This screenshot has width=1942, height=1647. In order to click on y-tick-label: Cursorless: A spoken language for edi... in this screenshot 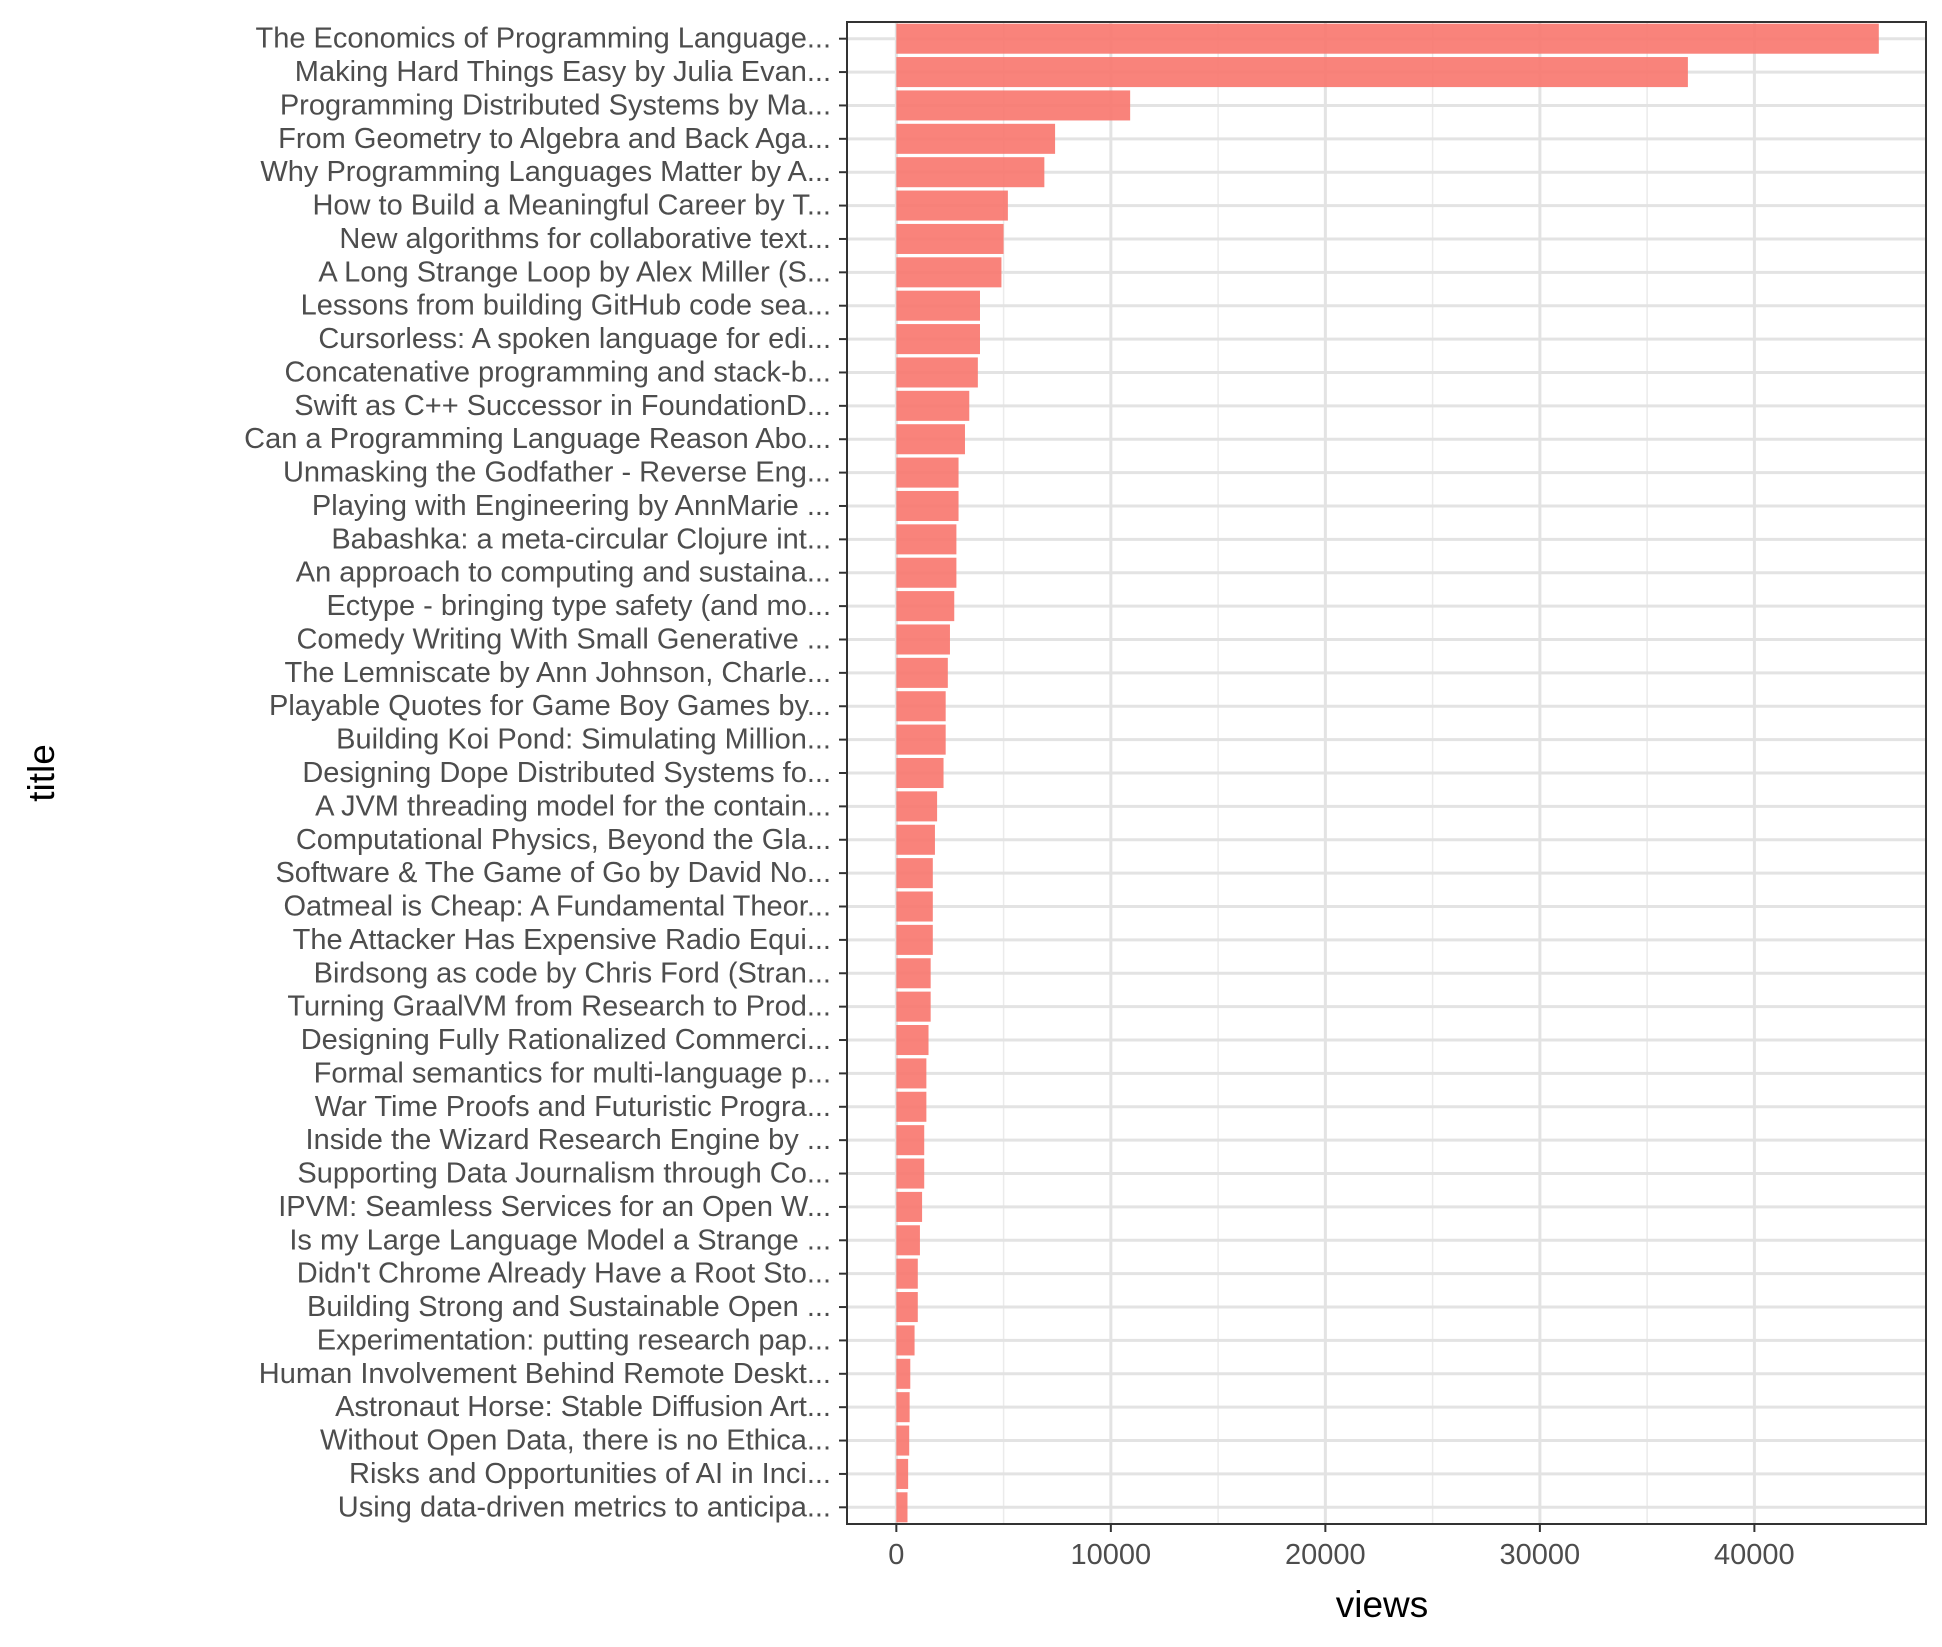, I will do `click(574, 339)`.